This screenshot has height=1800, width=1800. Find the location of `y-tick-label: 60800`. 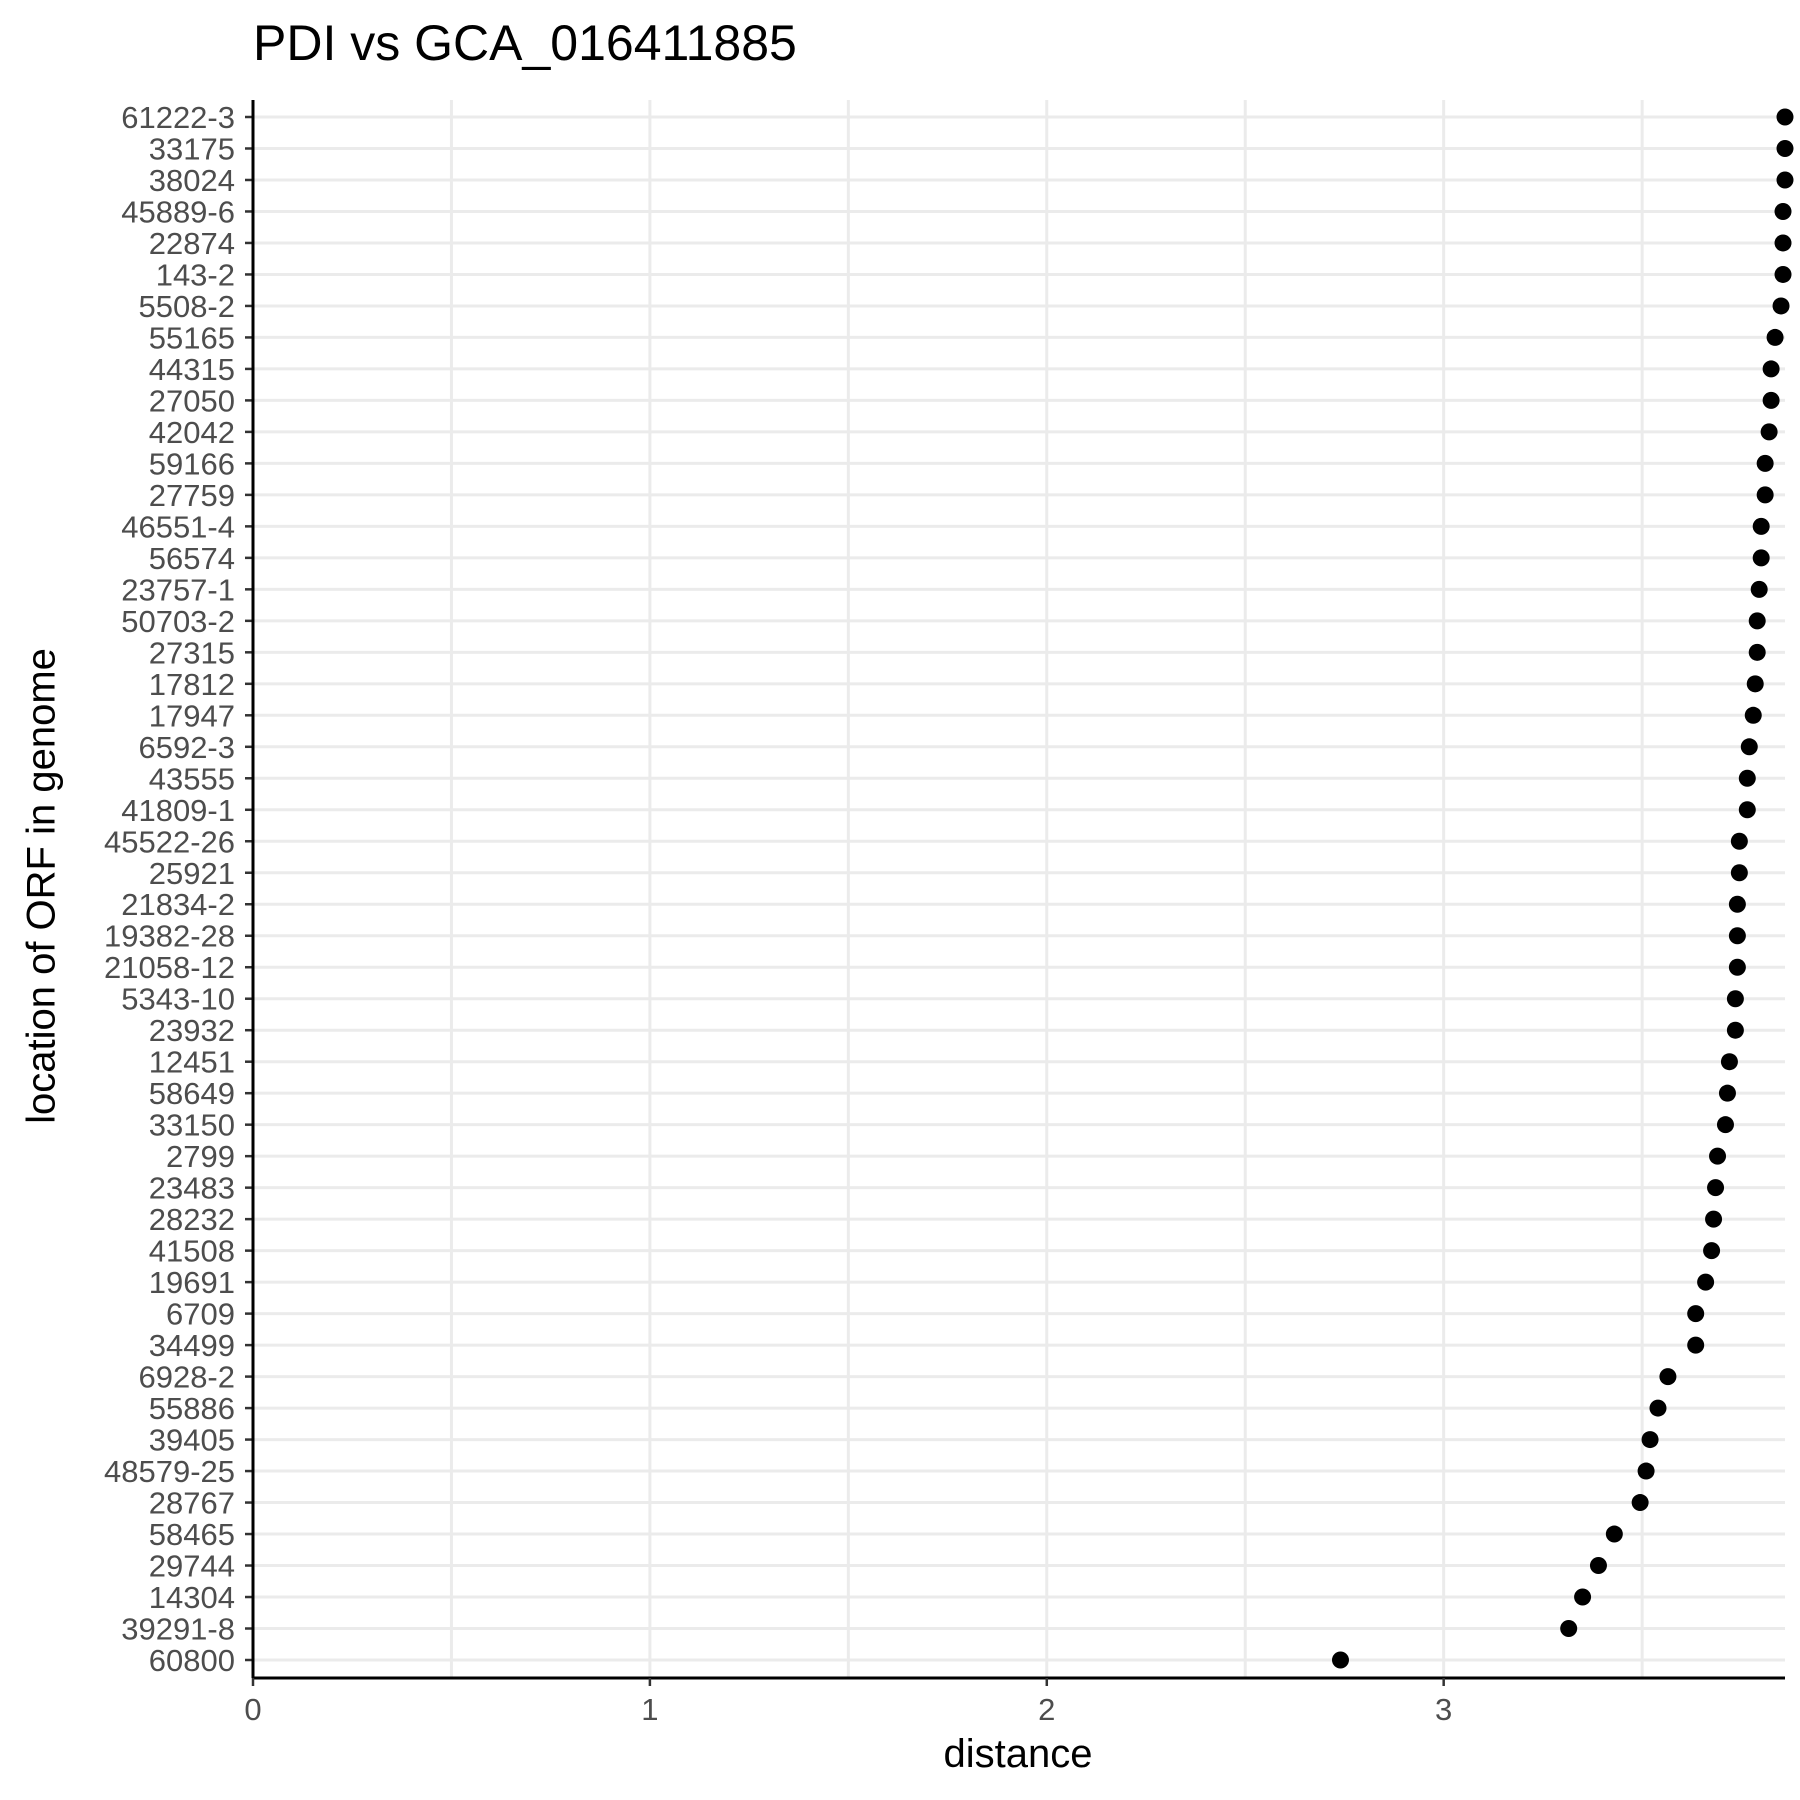

y-tick-label: 60800 is located at coordinates (192, 1660).